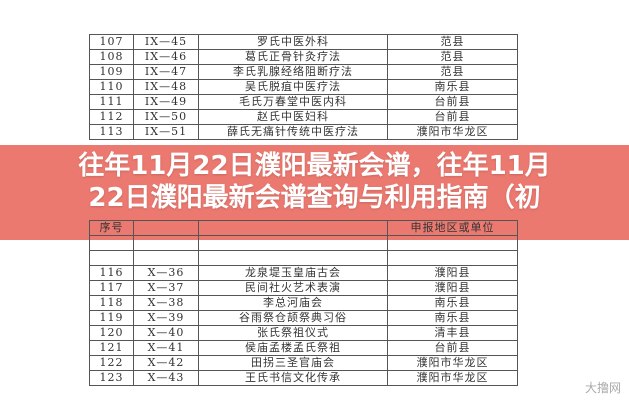 Image resolution: width=629 pixels, height=400 pixels. I want to click on table-cell: 吴氏脱疽中医疗法, so click(293, 87).